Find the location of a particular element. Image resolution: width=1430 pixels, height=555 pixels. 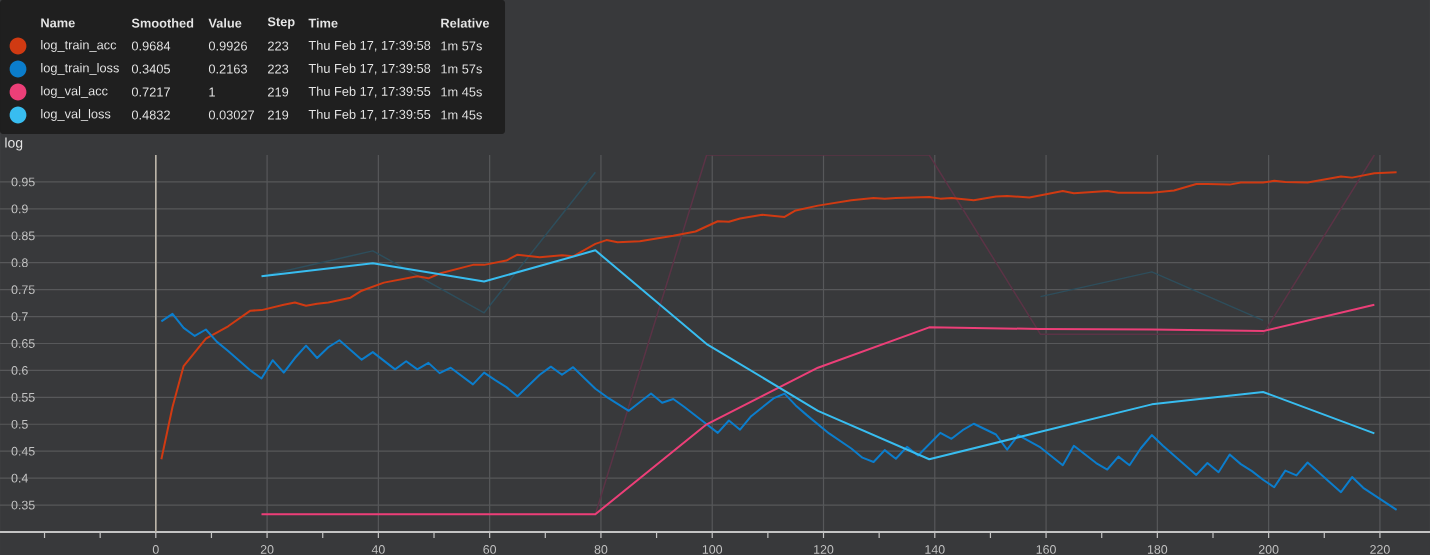

y-tick-label: 0.4 is located at coordinates (19, 478).